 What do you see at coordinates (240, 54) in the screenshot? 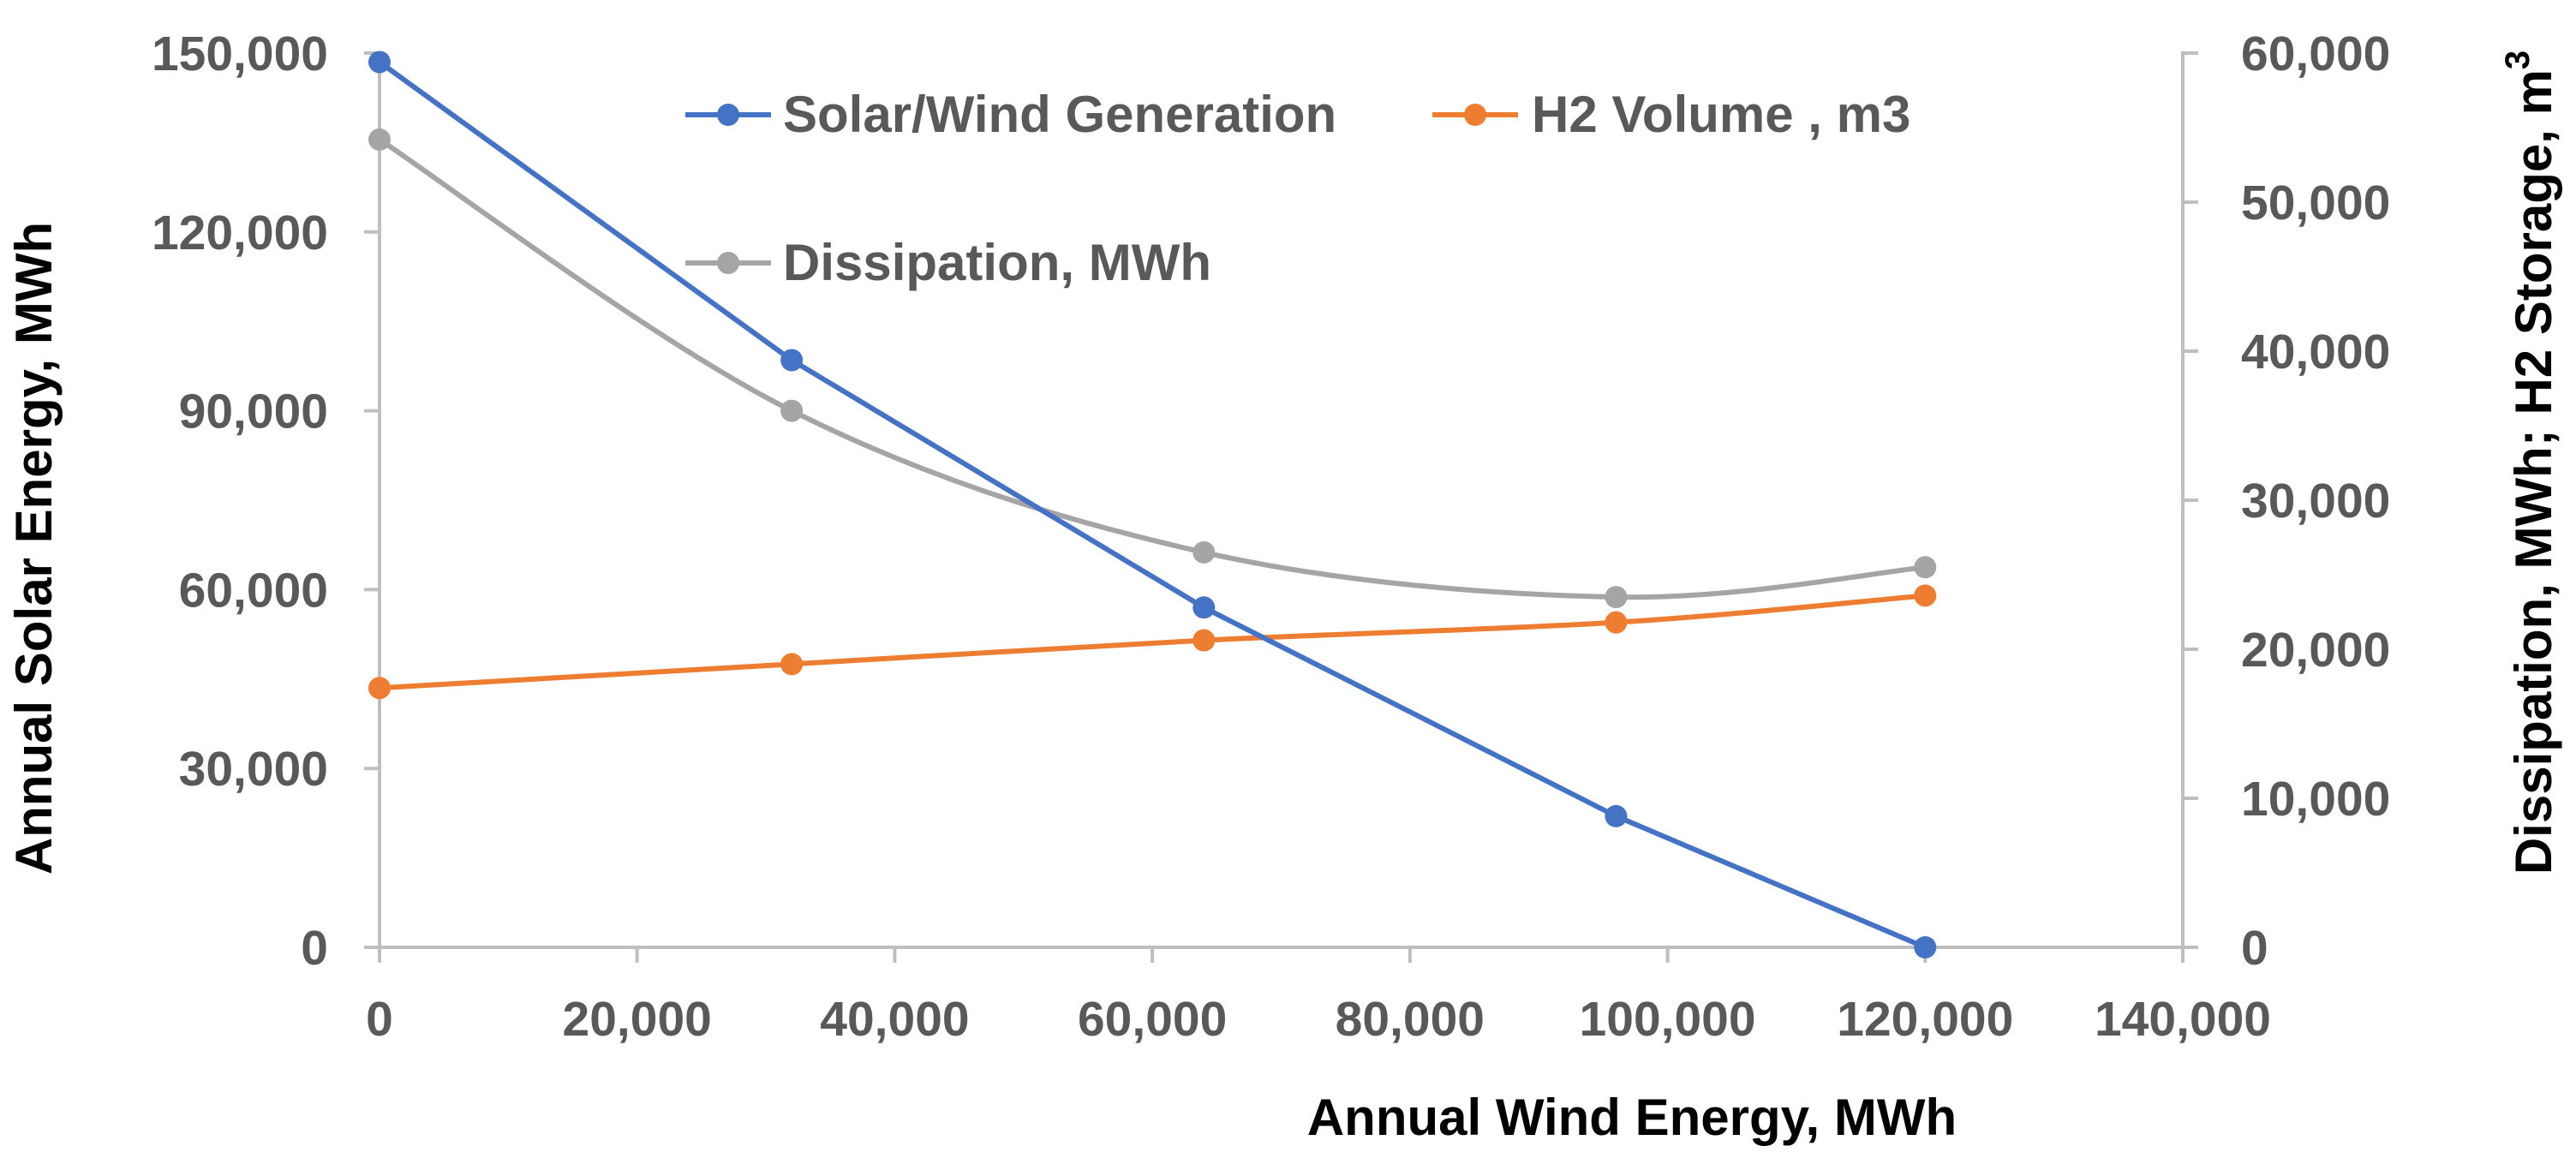
I see `y-tick-label: 150,000` at bounding box center [240, 54].